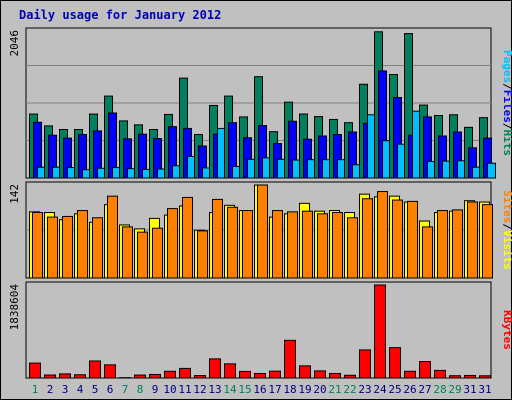  I want to click on series-legend-bottom: KBytes, so click(506, 330).